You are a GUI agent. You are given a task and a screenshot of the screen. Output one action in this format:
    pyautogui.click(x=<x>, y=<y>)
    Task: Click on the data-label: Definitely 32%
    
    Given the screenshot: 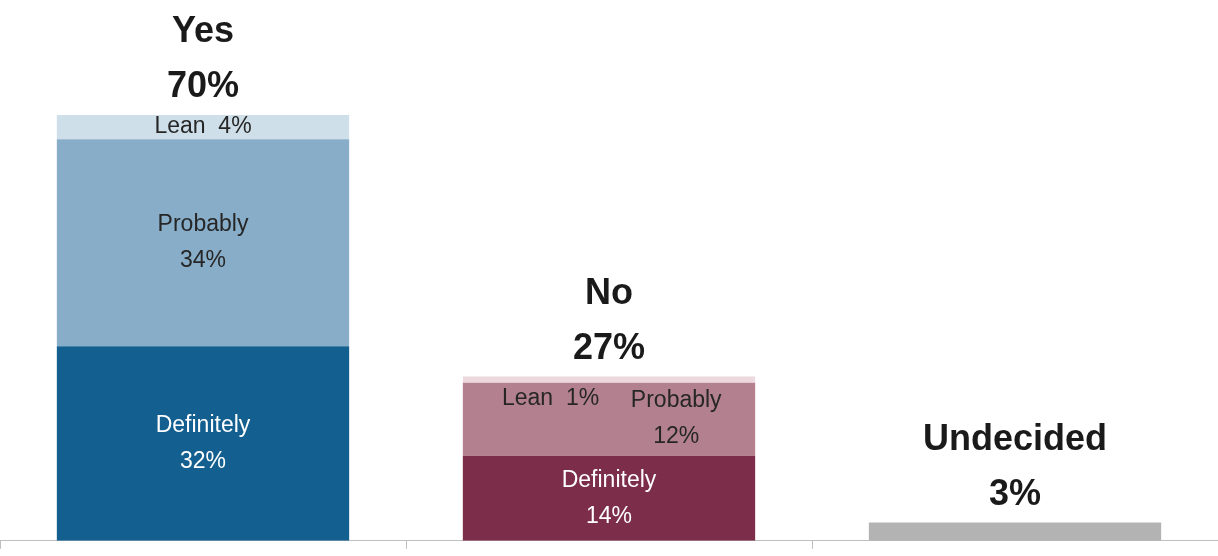 What is the action you would take?
    pyautogui.click(x=203, y=441)
    